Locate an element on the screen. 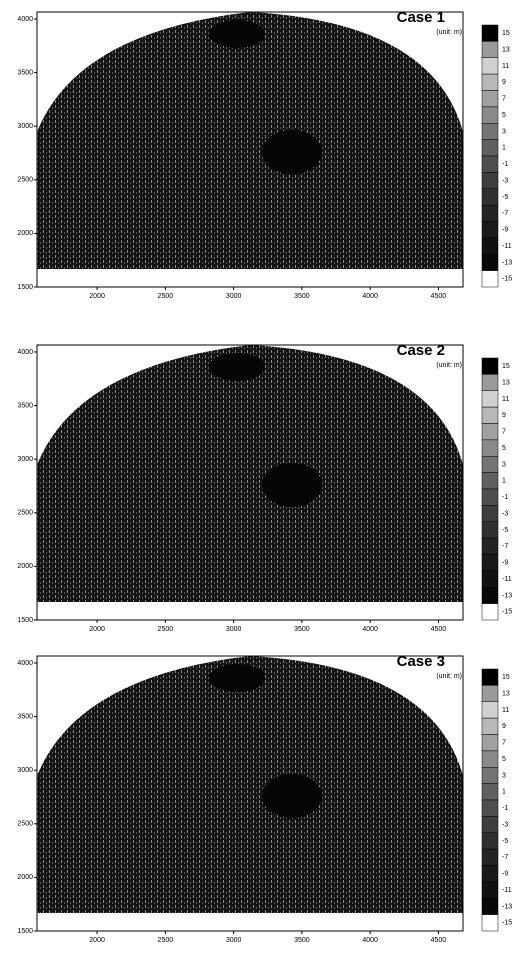 This screenshot has height=968, width=517. colorbar-label: 7 is located at coordinates (504, 432).